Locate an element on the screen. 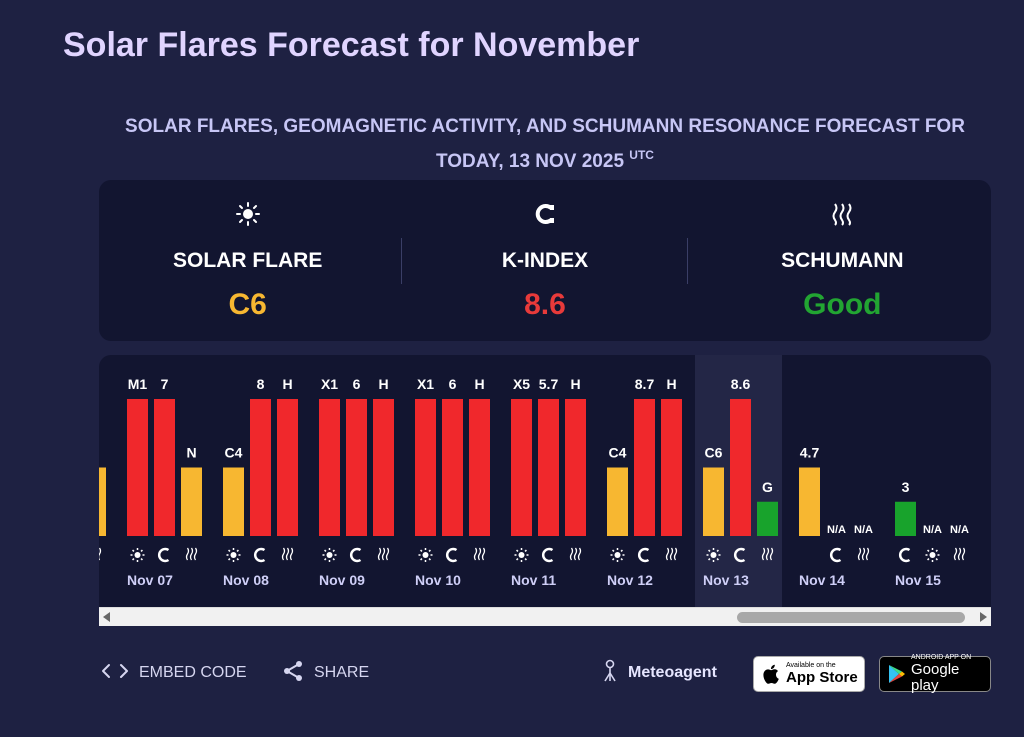 Image resolution: width=1024 pixels, height=737 pixels. day-group: 4.7 N/A N/A Nov 14 is located at coordinates (836, 516).